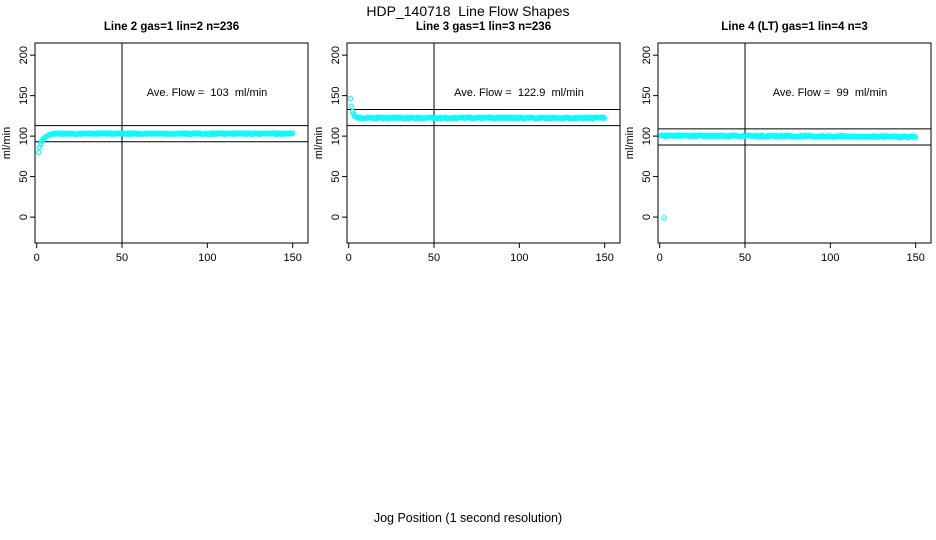 Image resolution: width=936 pixels, height=540 pixels. What do you see at coordinates (171, 27) in the screenshot?
I see `panel-title: Line 2 gas=1 lin=2 n=236` at bounding box center [171, 27].